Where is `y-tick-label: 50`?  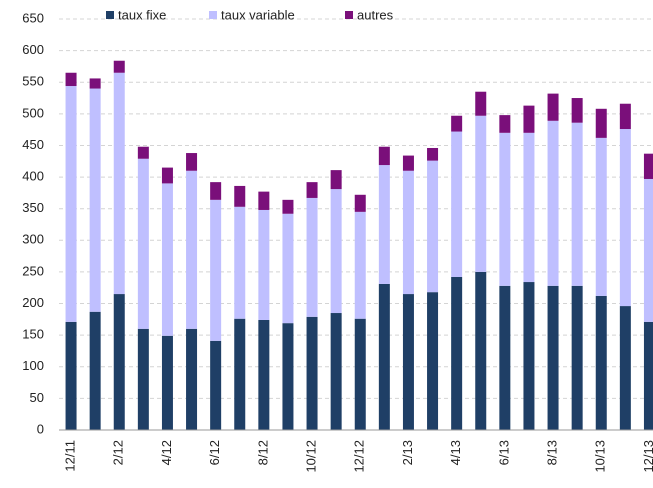
y-tick-label: 50 is located at coordinates (37, 397).